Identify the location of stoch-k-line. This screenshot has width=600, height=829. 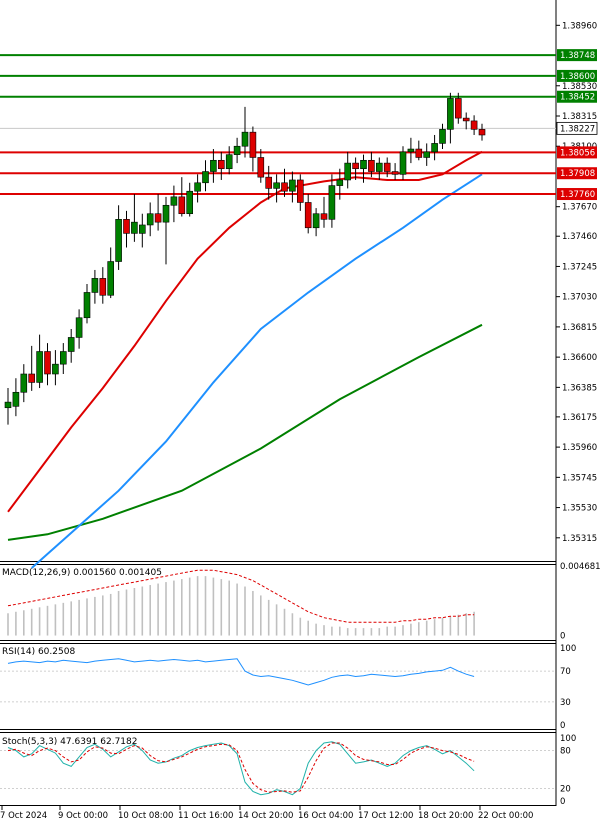
(241, 768).